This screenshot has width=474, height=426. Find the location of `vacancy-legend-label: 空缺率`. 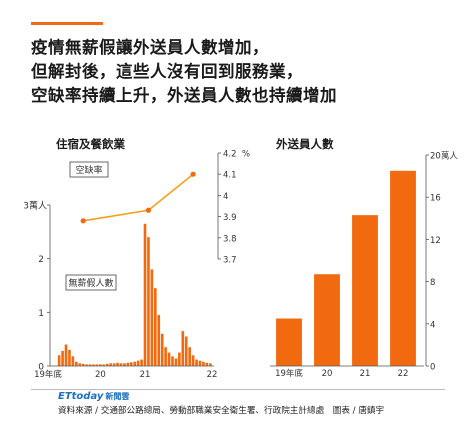

vacancy-legend-label: 空缺率 is located at coordinates (88, 170).